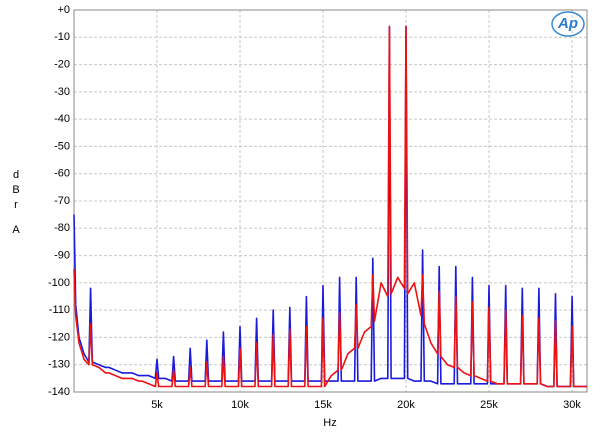 The width and height of the screenshot is (600, 438). Describe the element at coordinates (16, 230) in the screenshot. I see `y-axis-label: A` at that location.